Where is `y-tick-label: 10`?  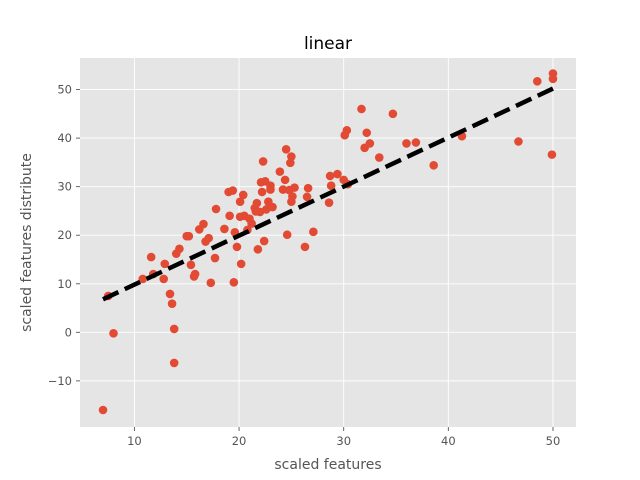 y-tick-label: 10 is located at coordinates (64, 284).